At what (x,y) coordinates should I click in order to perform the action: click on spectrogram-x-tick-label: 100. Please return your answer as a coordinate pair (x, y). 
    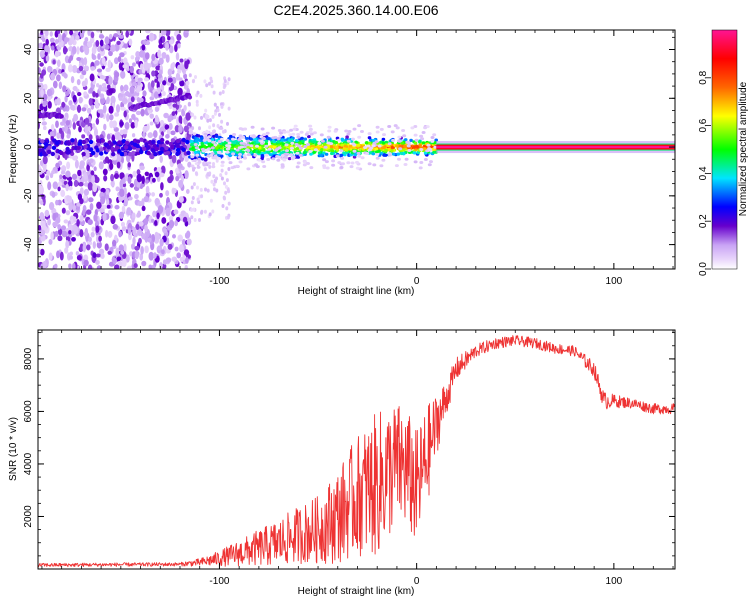
    Looking at the image, I should click on (614, 281).